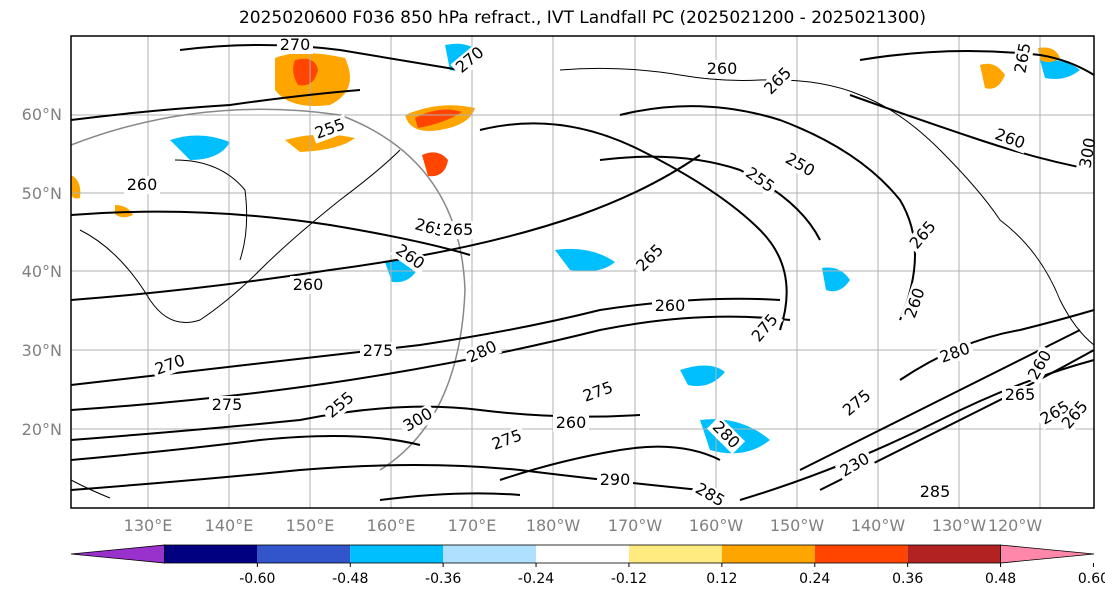  What do you see at coordinates (257, 579) in the screenshot?
I see `colorbar-label: -0.60` at bounding box center [257, 579].